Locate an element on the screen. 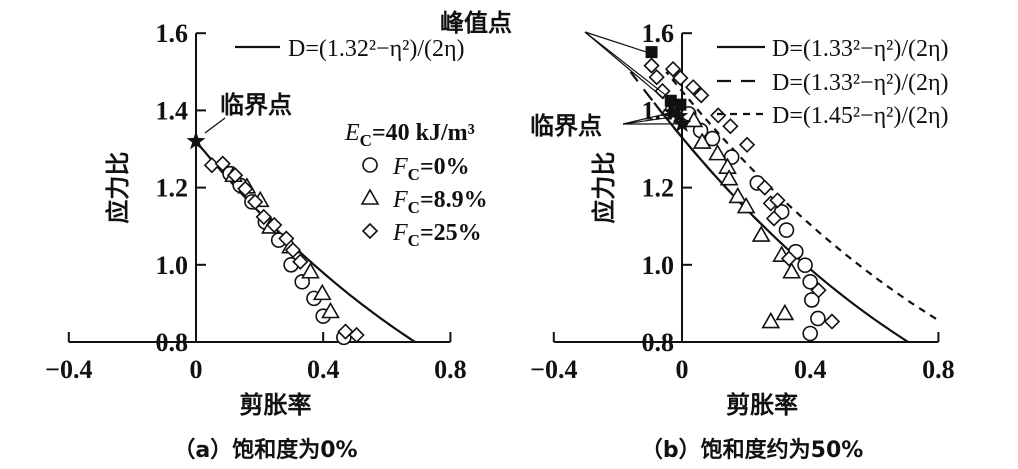 Image resolution: width=1018 pixels, height=469 pixels. caption: （a）饱和度为0% is located at coordinates (265, 450).